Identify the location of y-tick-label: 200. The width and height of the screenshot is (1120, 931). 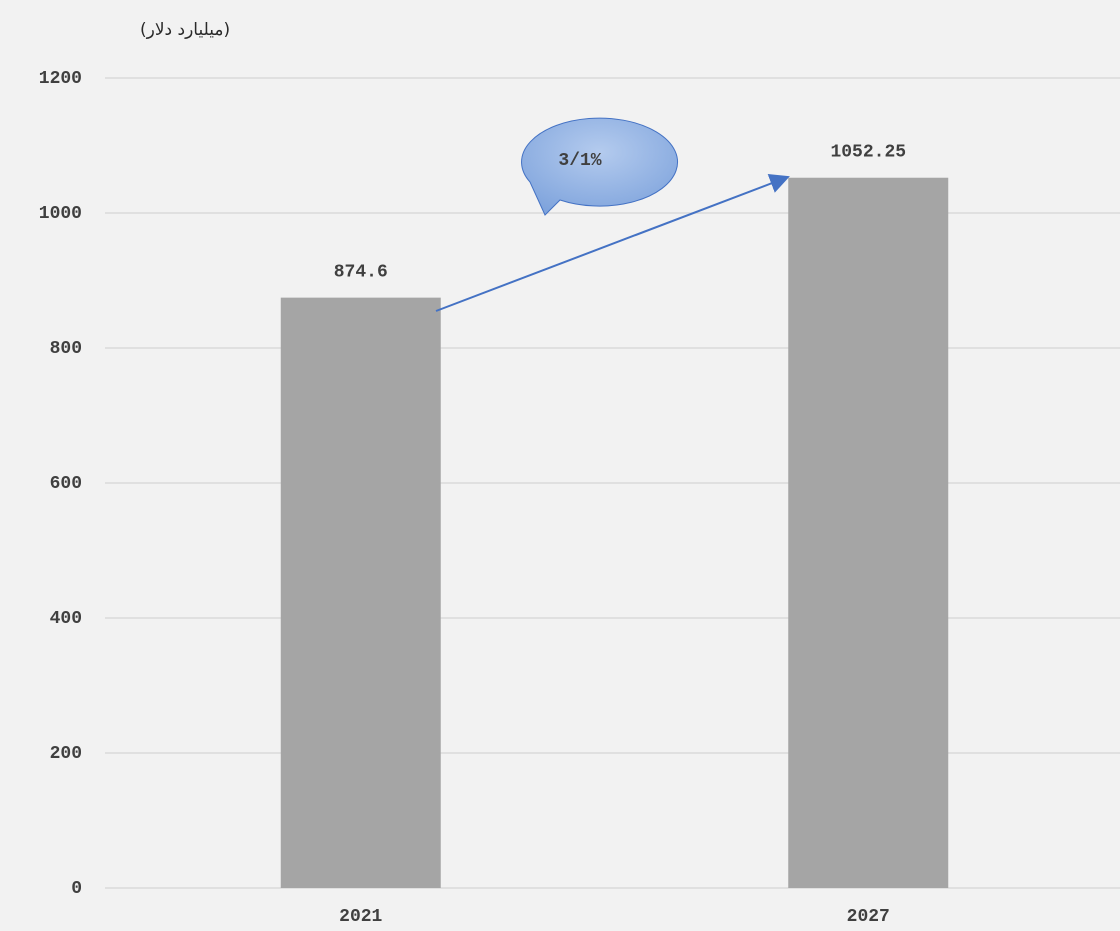
(66, 754).